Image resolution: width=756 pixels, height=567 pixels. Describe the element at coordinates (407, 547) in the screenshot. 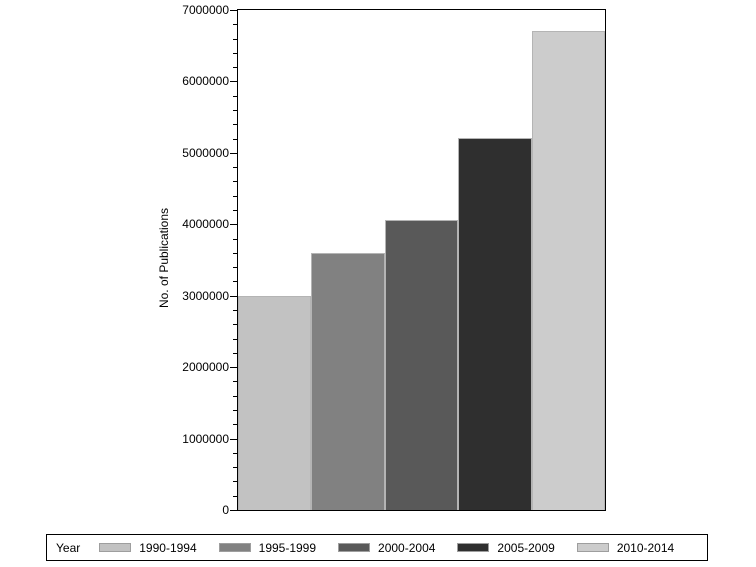

I see `legend-label-2000-2004: 2000-2004` at that location.